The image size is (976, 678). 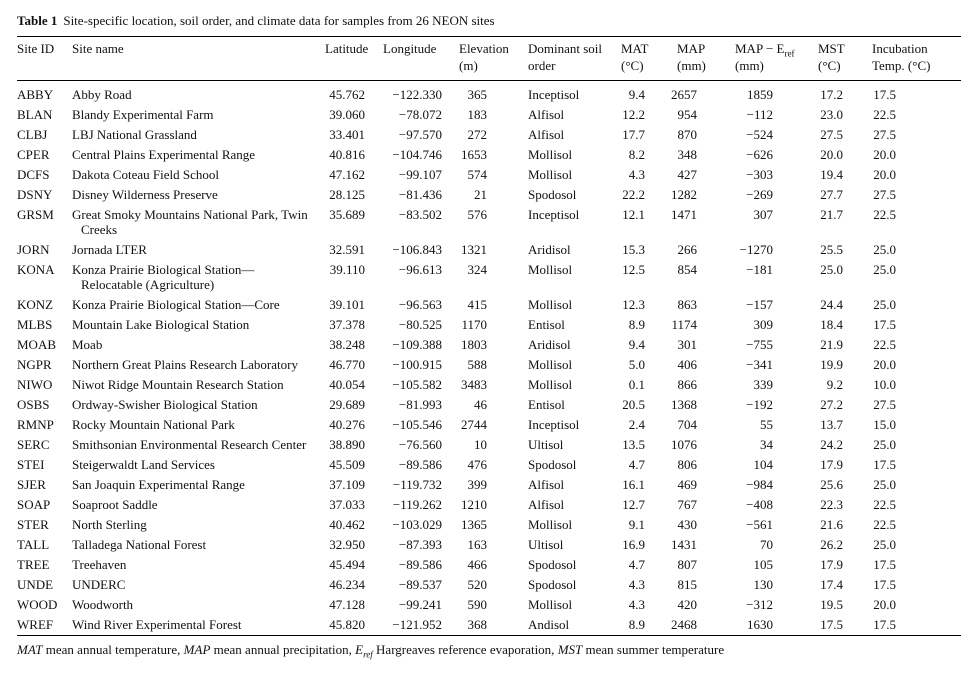 What do you see at coordinates (759, 484) in the screenshot?
I see `cell-mapref: −984` at bounding box center [759, 484].